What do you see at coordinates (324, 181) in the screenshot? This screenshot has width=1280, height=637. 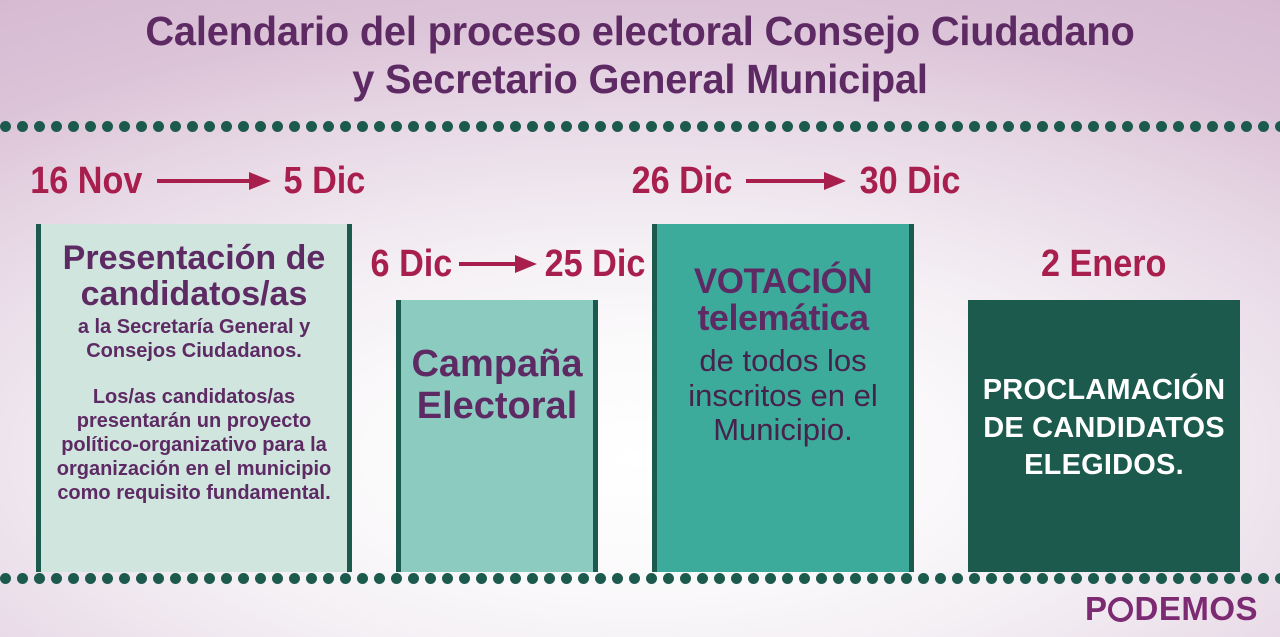 I see `date-end-1: 5 Dic` at bounding box center [324, 181].